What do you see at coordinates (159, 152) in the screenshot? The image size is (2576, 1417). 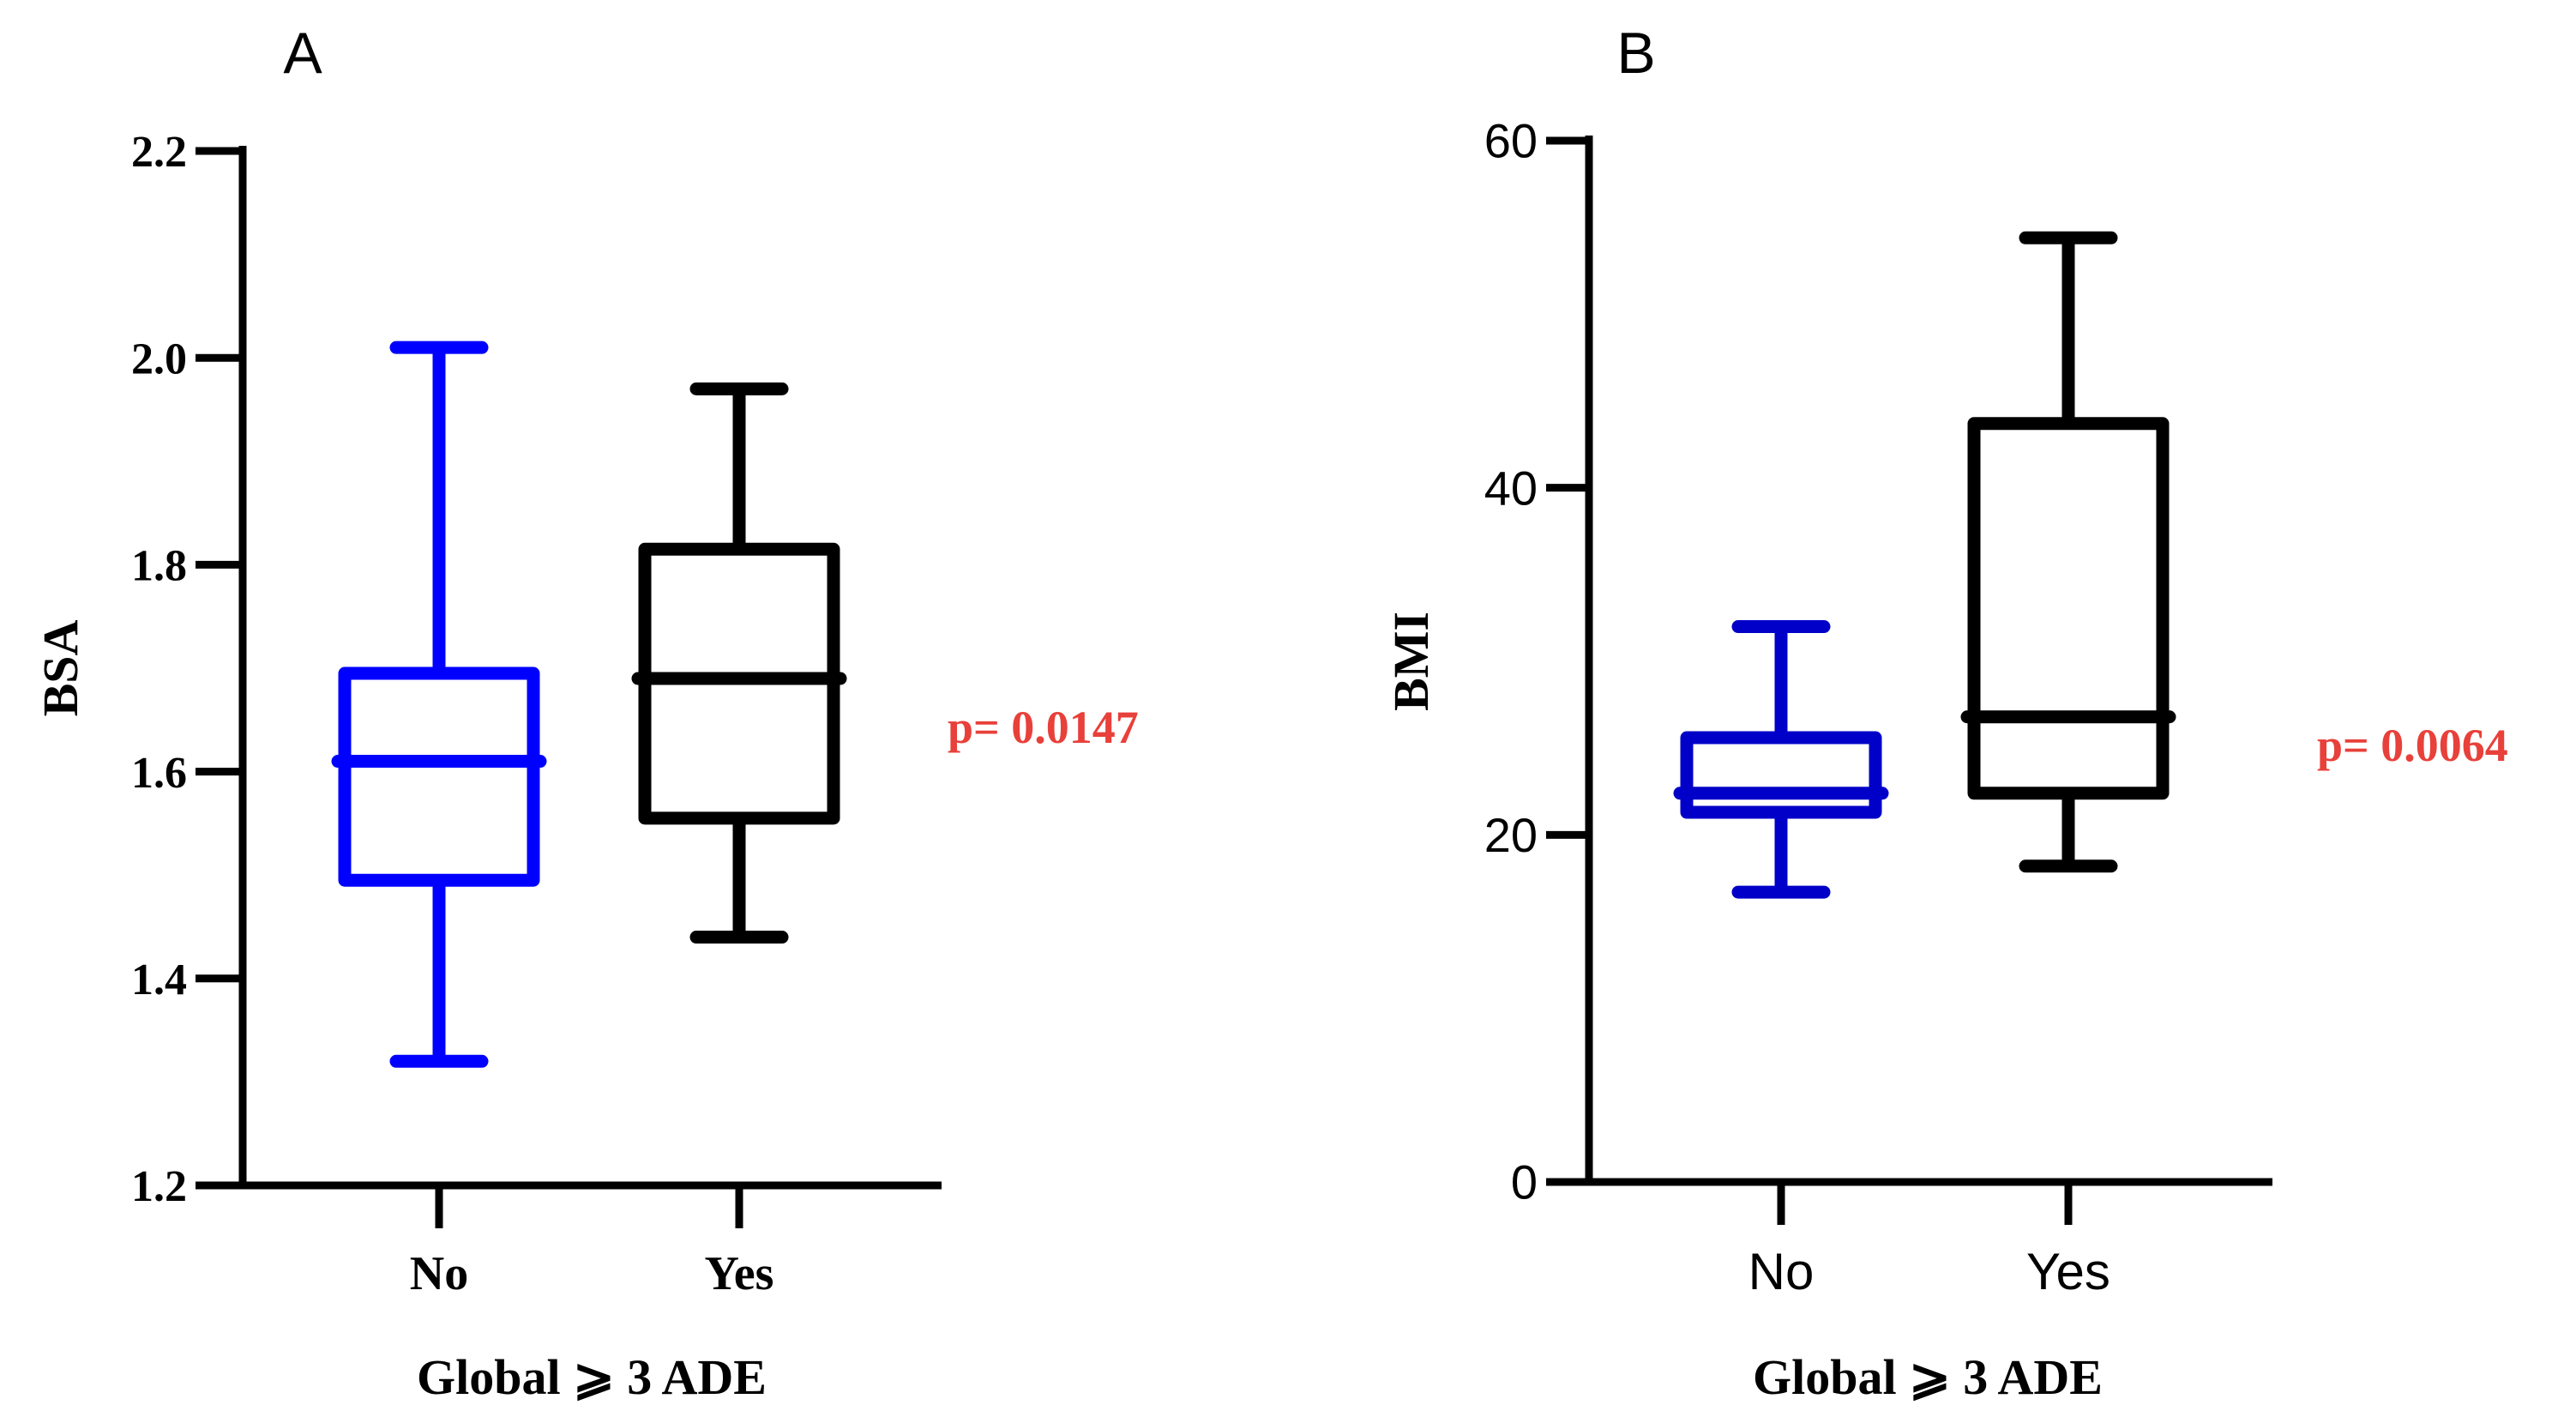 I see `y-tick-label: 2.2` at bounding box center [159, 152].